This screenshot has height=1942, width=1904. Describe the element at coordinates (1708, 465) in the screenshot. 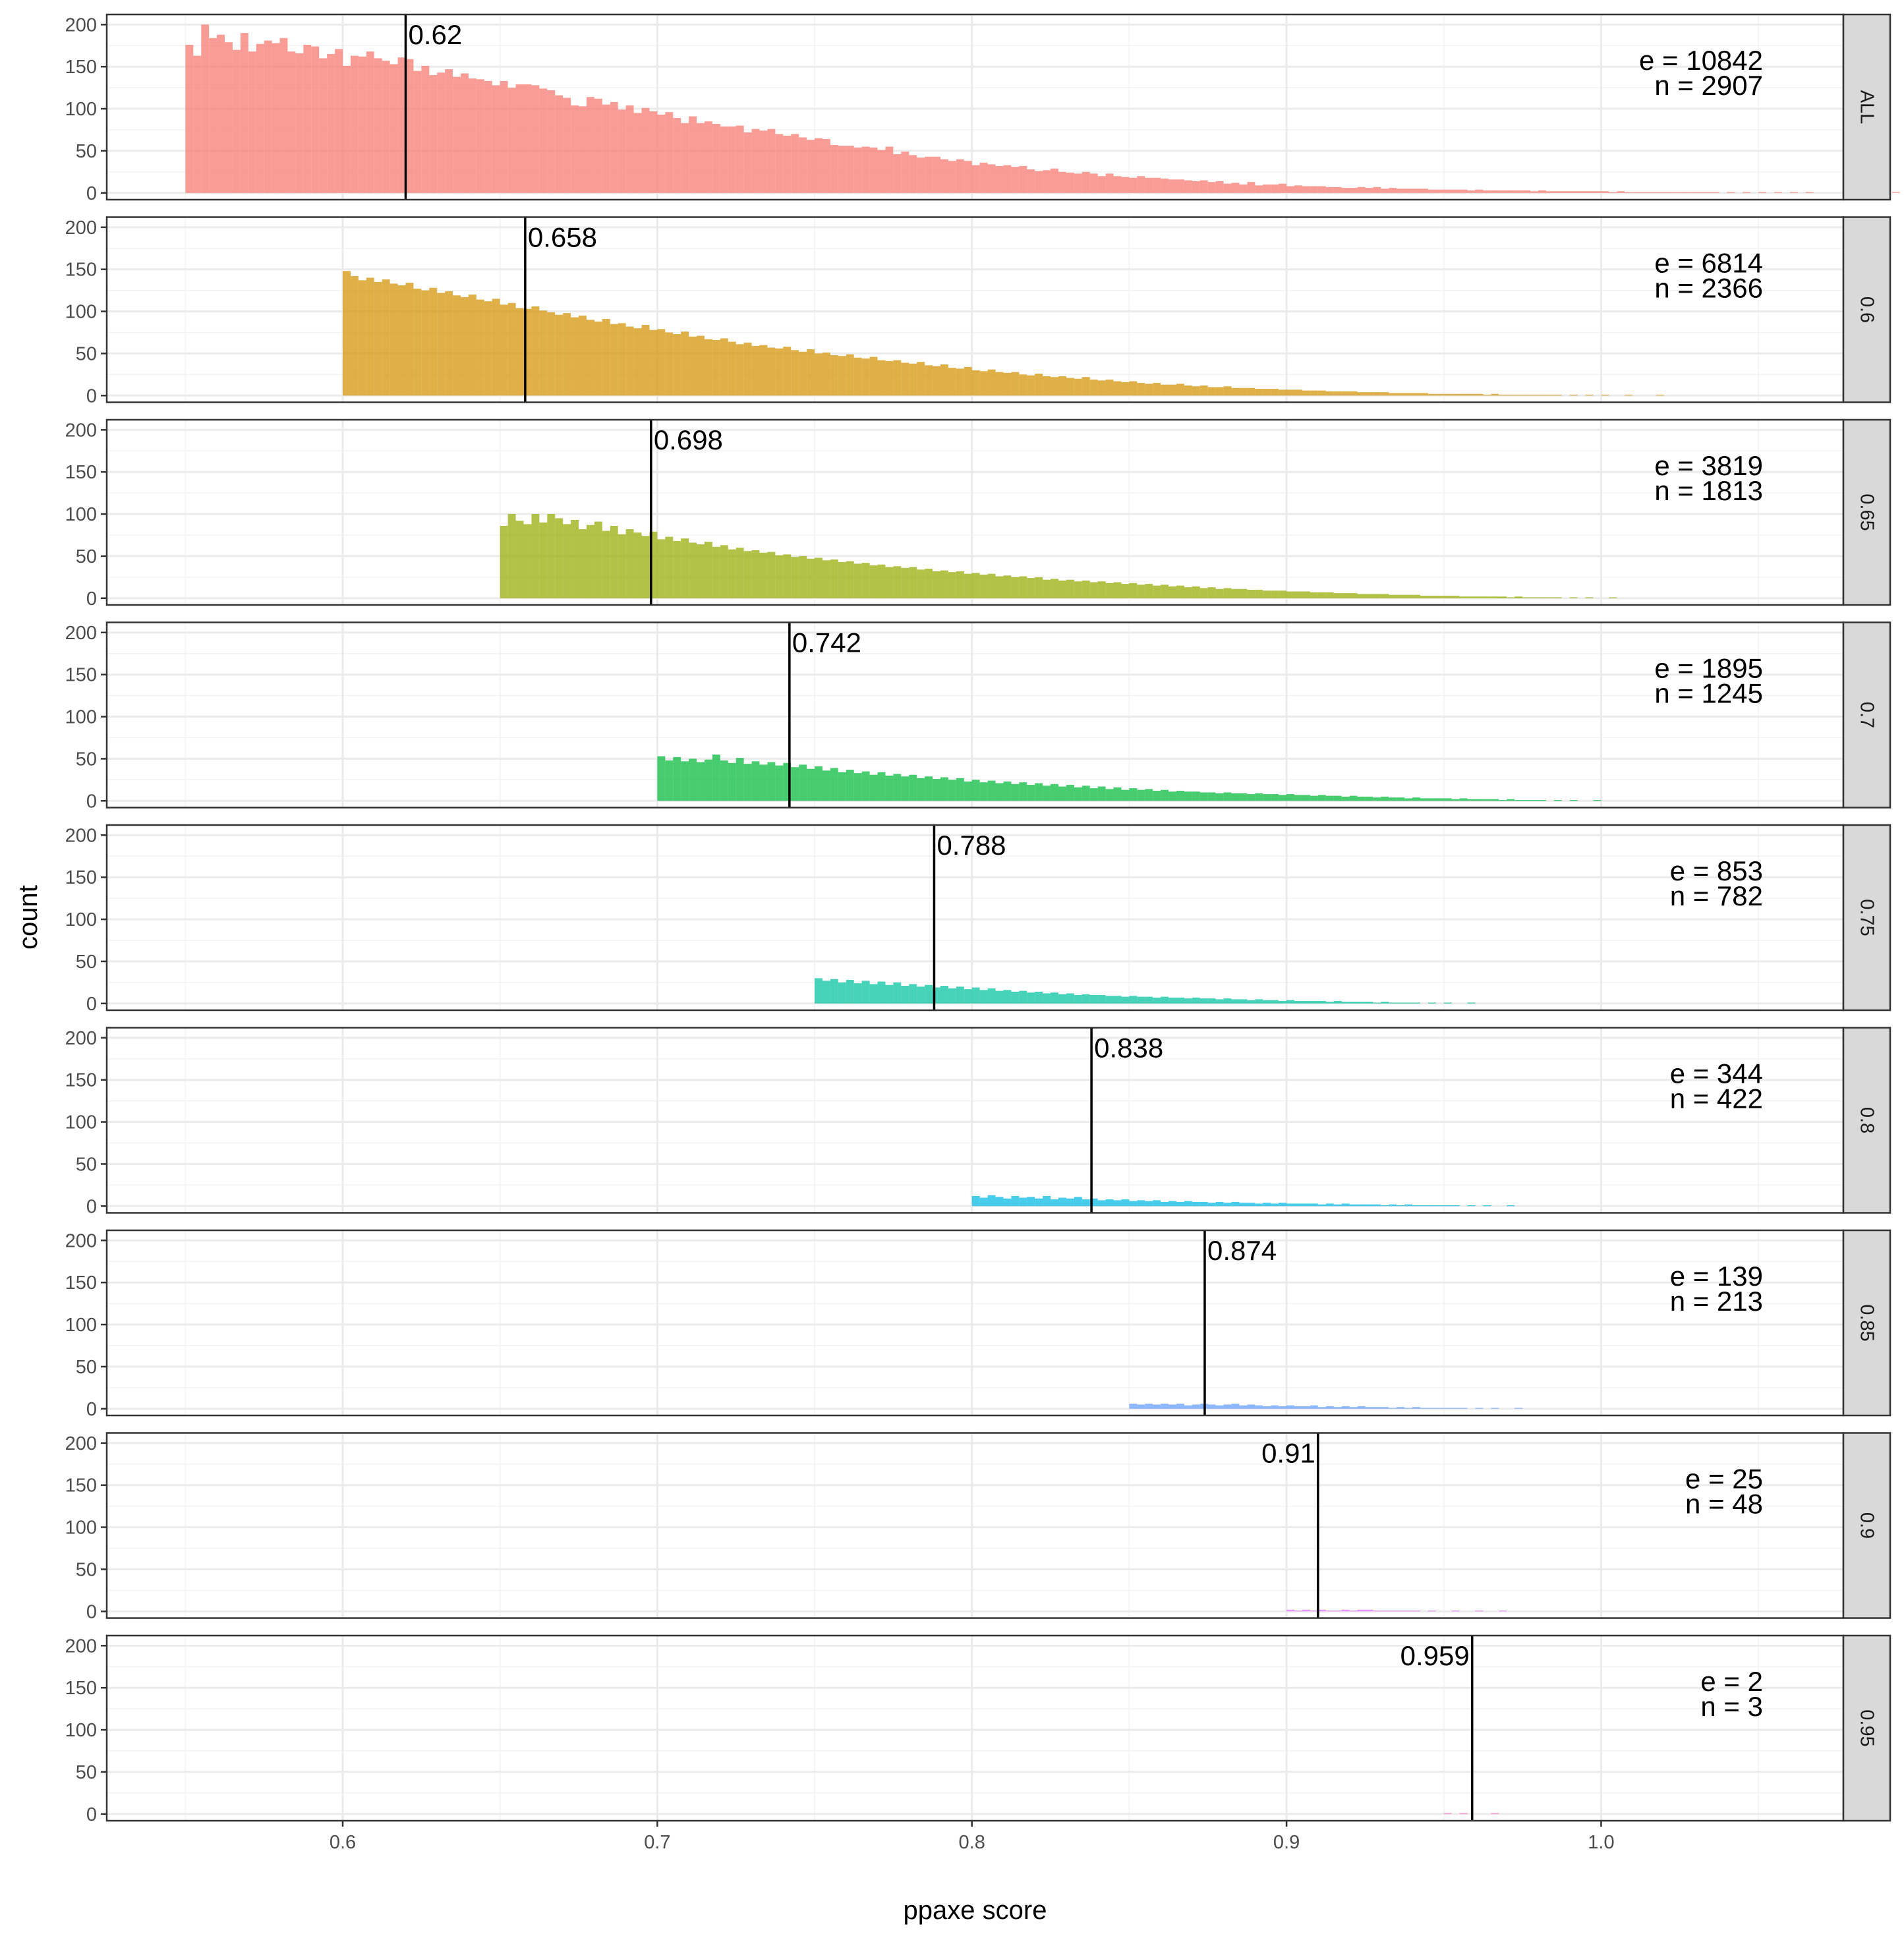

I see `edge-count-label: e = 3819` at that location.